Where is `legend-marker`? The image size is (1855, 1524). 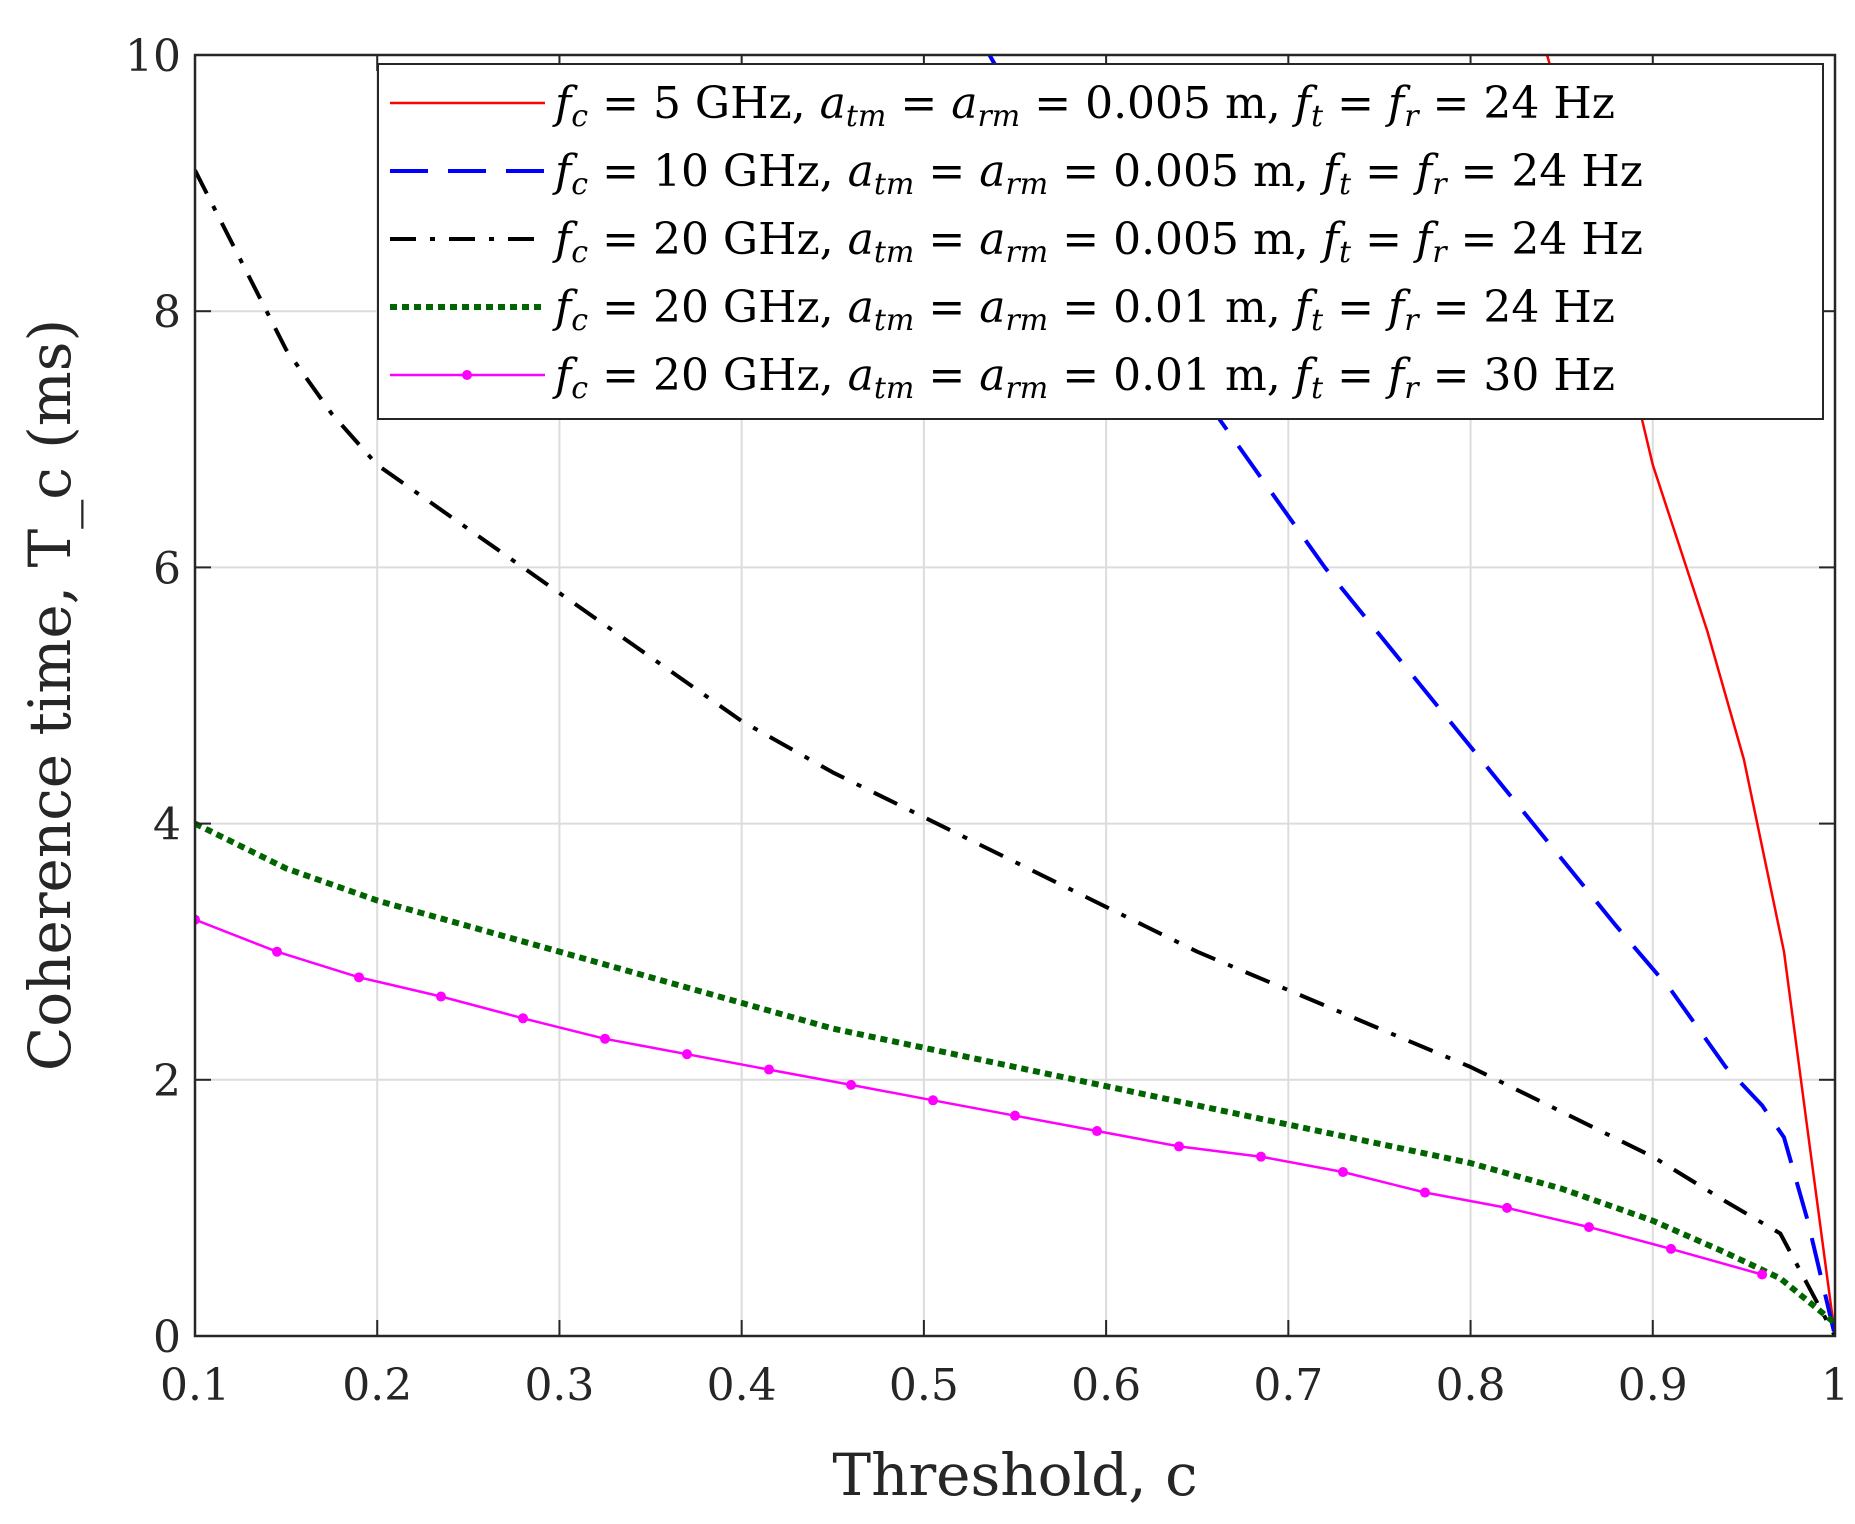 legend-marker is located at coordinates (467, 375).